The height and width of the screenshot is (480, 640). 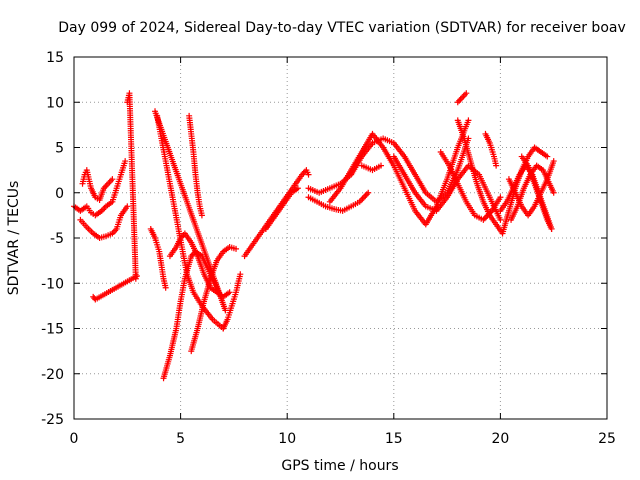 What do you see at coordinates (607, 439) in the screenshot?
I see `x-tick-label: 25` at bounding box center [607, 439].